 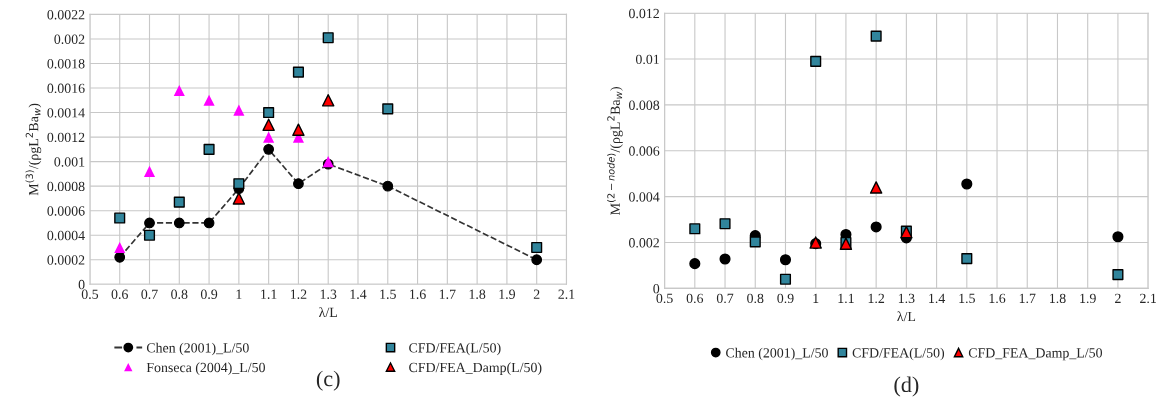 I want to click on legend-label: Fonseca (2004)_L/50, so click(x=205, y=368).